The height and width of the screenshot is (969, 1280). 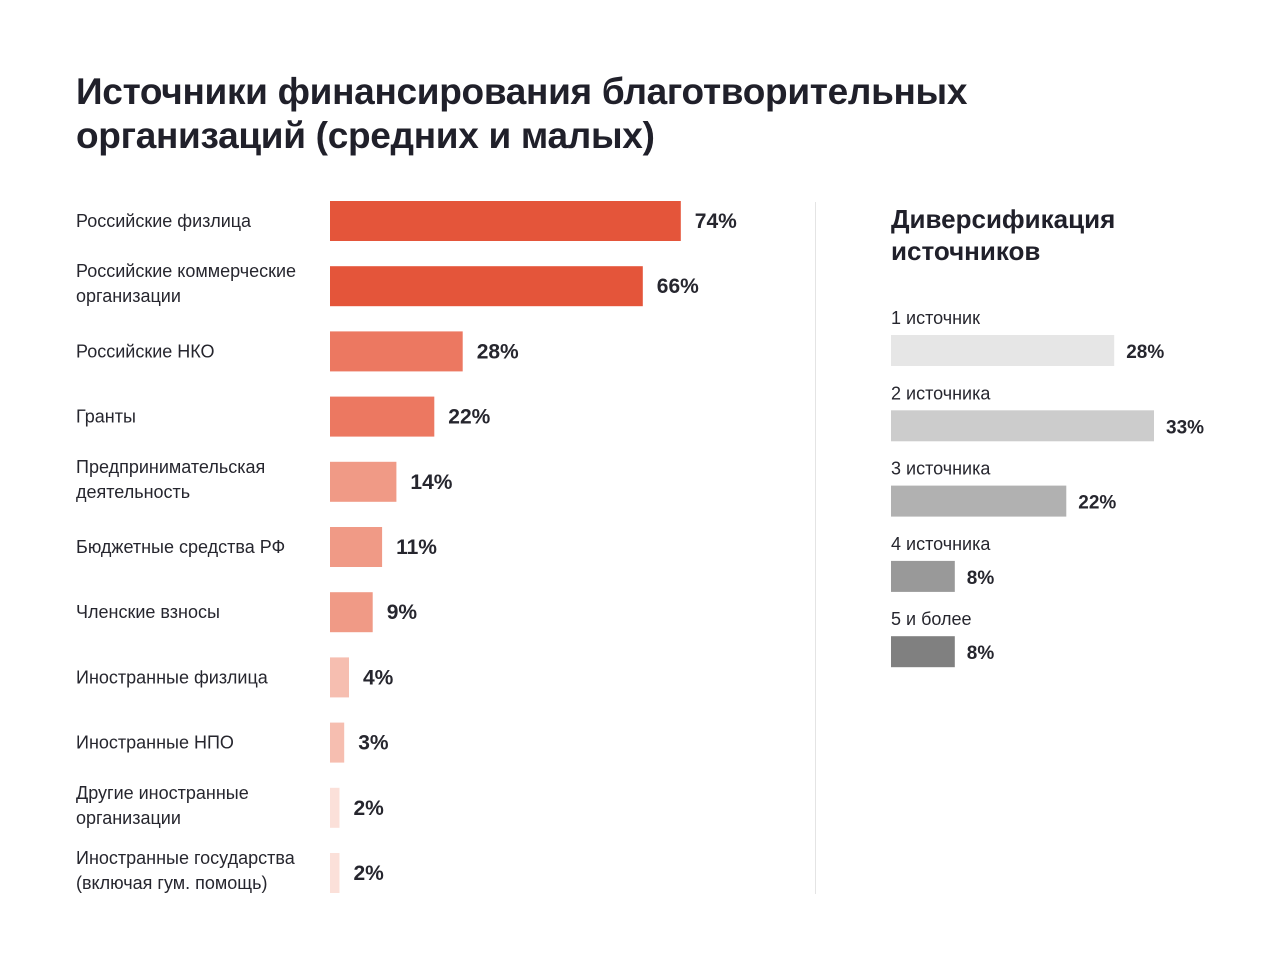 I want to click on category-label: Иностранные физлица, so click(x=172, y=677).